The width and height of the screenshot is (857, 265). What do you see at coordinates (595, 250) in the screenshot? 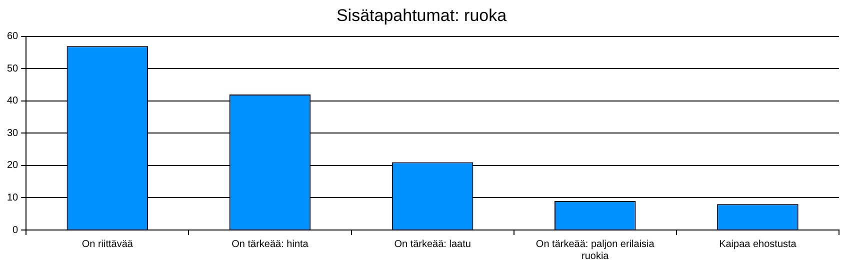
I see `x-tick-label: On tärkeää: paljon erilaisia ruokia` at bounding box center [595, 250].